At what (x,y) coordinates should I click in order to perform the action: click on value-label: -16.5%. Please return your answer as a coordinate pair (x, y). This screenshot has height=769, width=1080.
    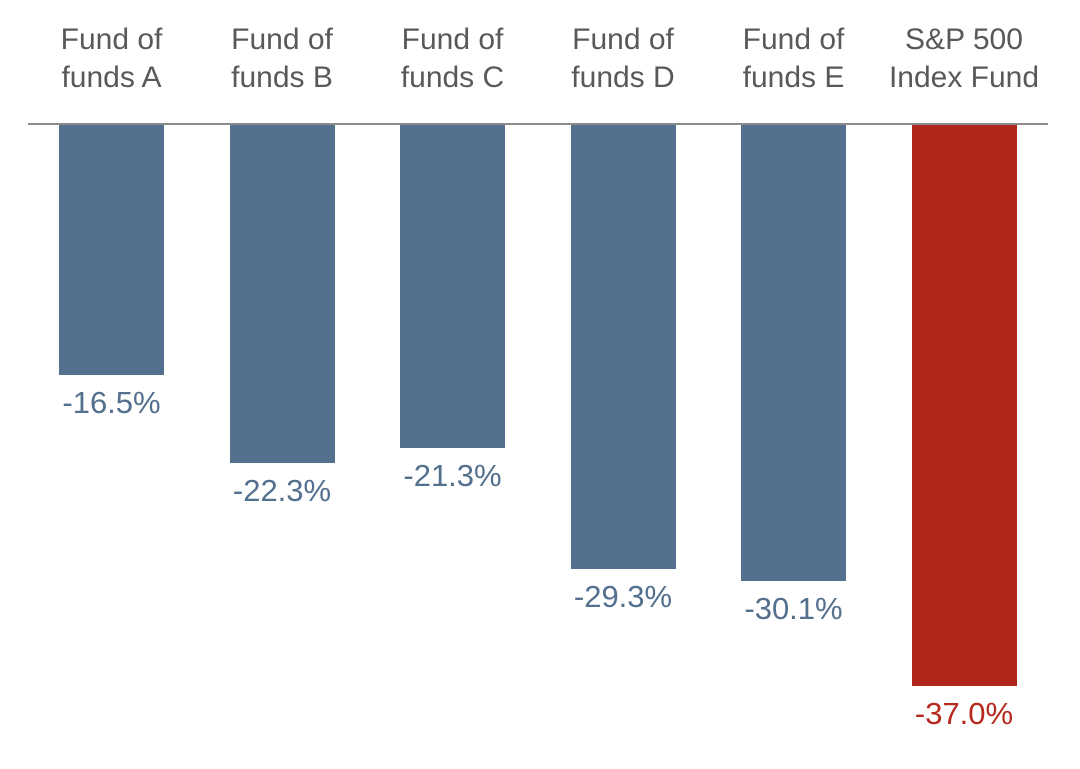
    Looking at the image, I should click on (111, 402).